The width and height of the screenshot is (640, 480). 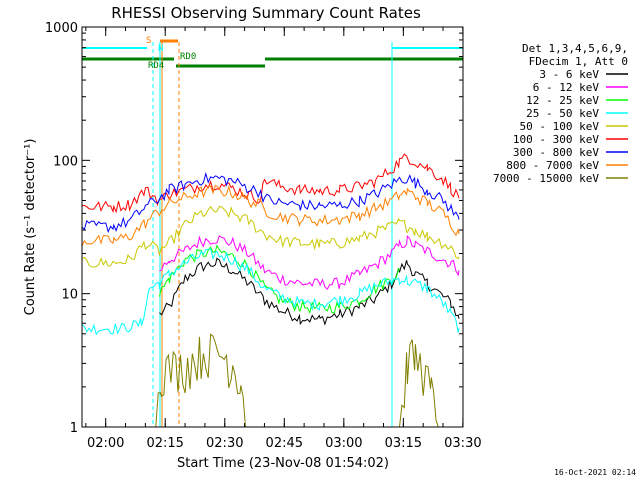 What do you see at coordinates (283, 463) in the screenshot?
I see `x-axis-label: Start Time (23-Nov-08 01:54:02)` at bounding box center [283, 463].